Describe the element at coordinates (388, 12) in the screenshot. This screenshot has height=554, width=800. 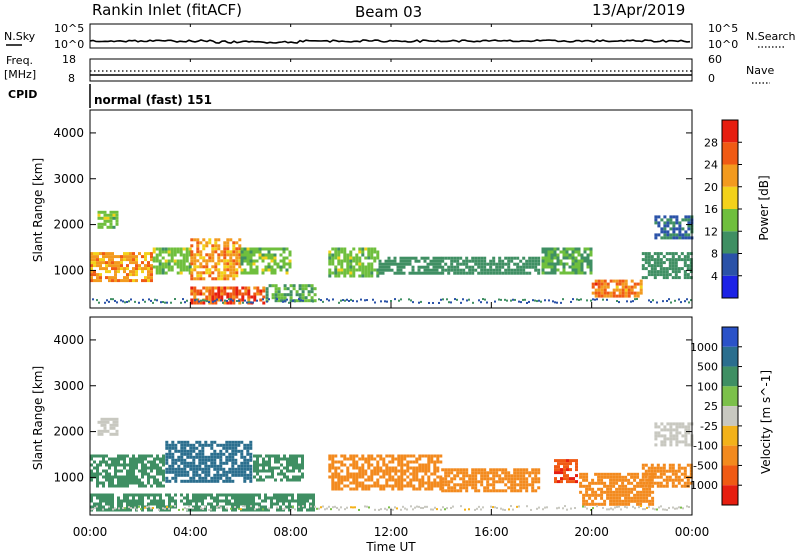
I see `beam-title: Beam 03` at that location.